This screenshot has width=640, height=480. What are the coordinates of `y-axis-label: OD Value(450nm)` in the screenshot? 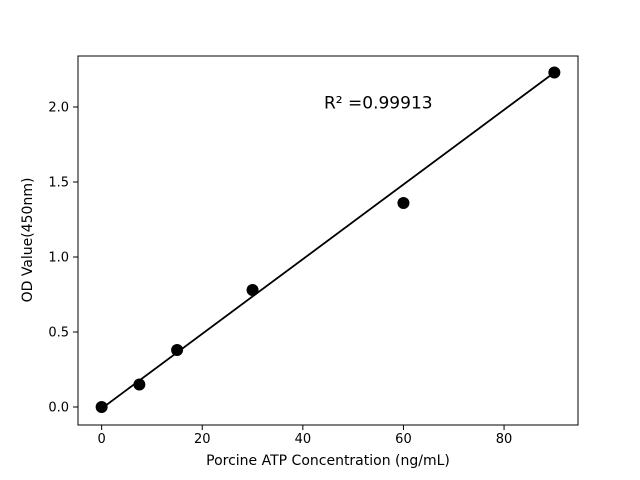 It's located at (28, 240).